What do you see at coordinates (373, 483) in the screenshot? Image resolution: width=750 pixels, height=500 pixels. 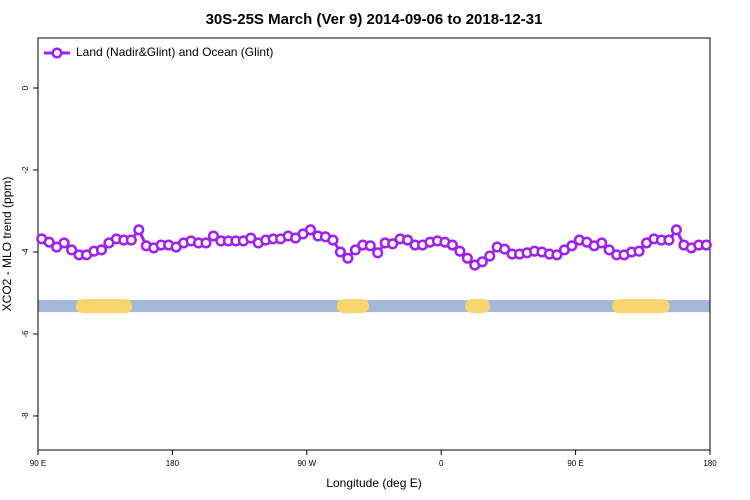 I see `x-axis-label: Longitude (deg E)` at bounding box center [373, 483].